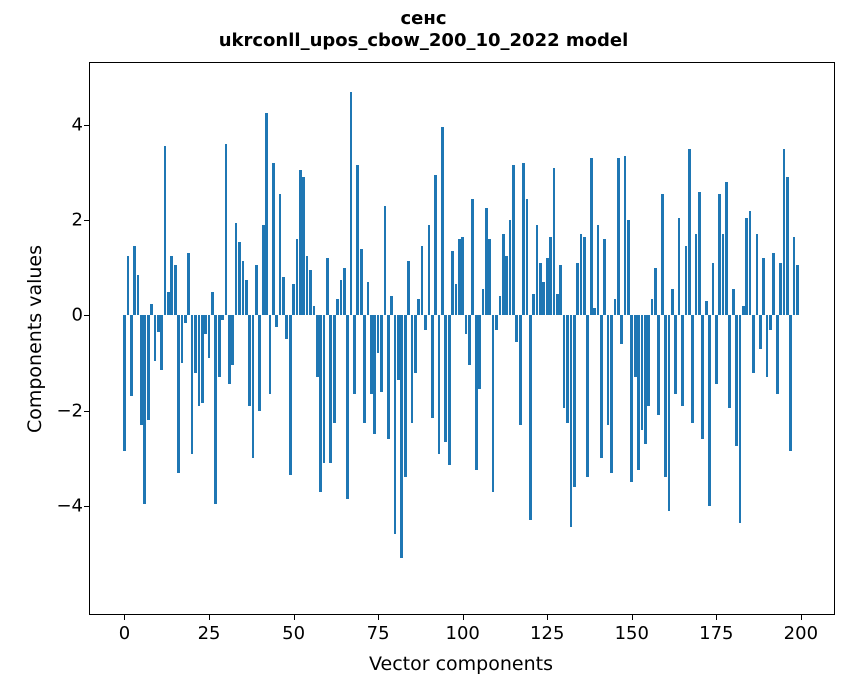 The width and height of the screenshot is (847, 696). What do you see at coordinates (294, 633) in the screenshot?
I see `x-tick-label: 50` at bounding box center [294, 633].